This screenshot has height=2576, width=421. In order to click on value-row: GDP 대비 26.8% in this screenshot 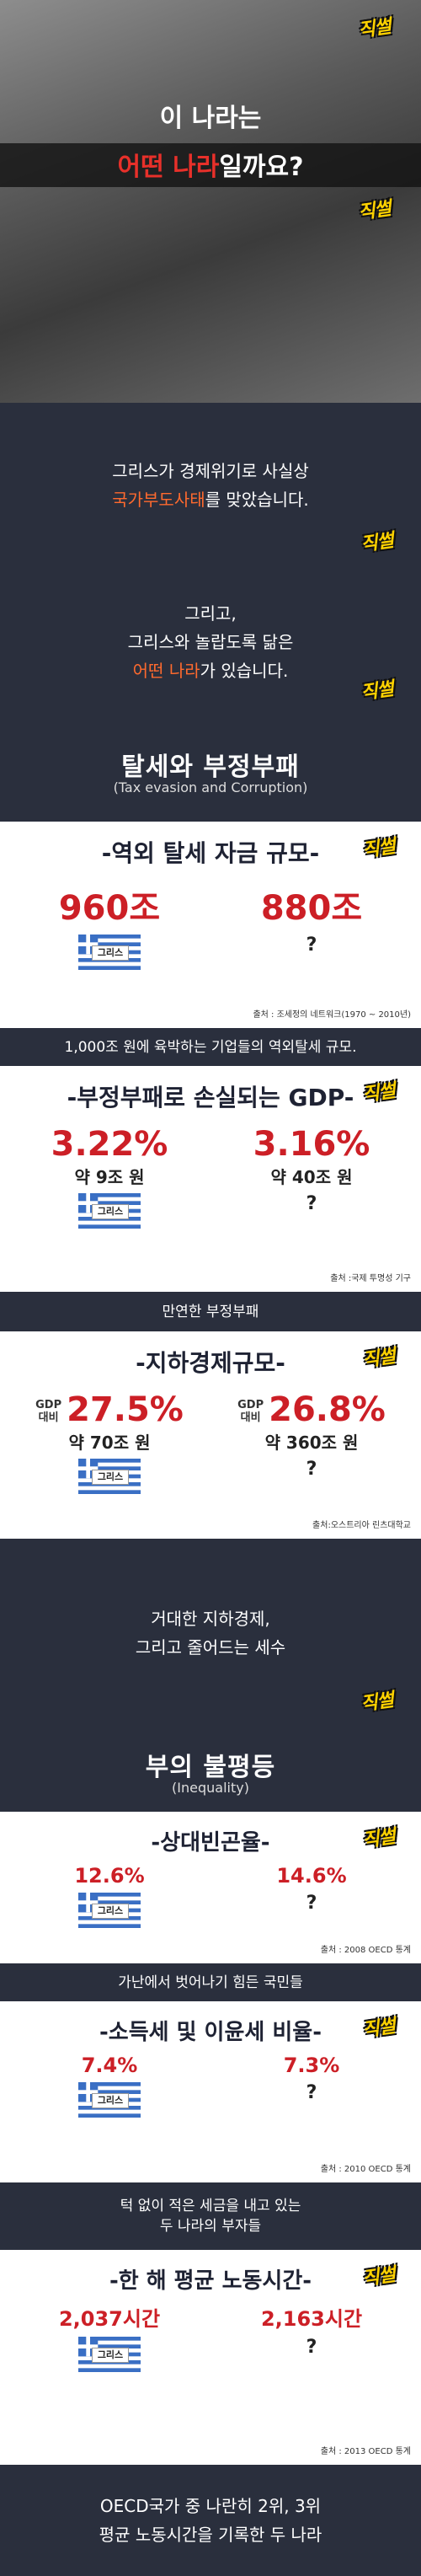, I will do `click(311, 1409)`.